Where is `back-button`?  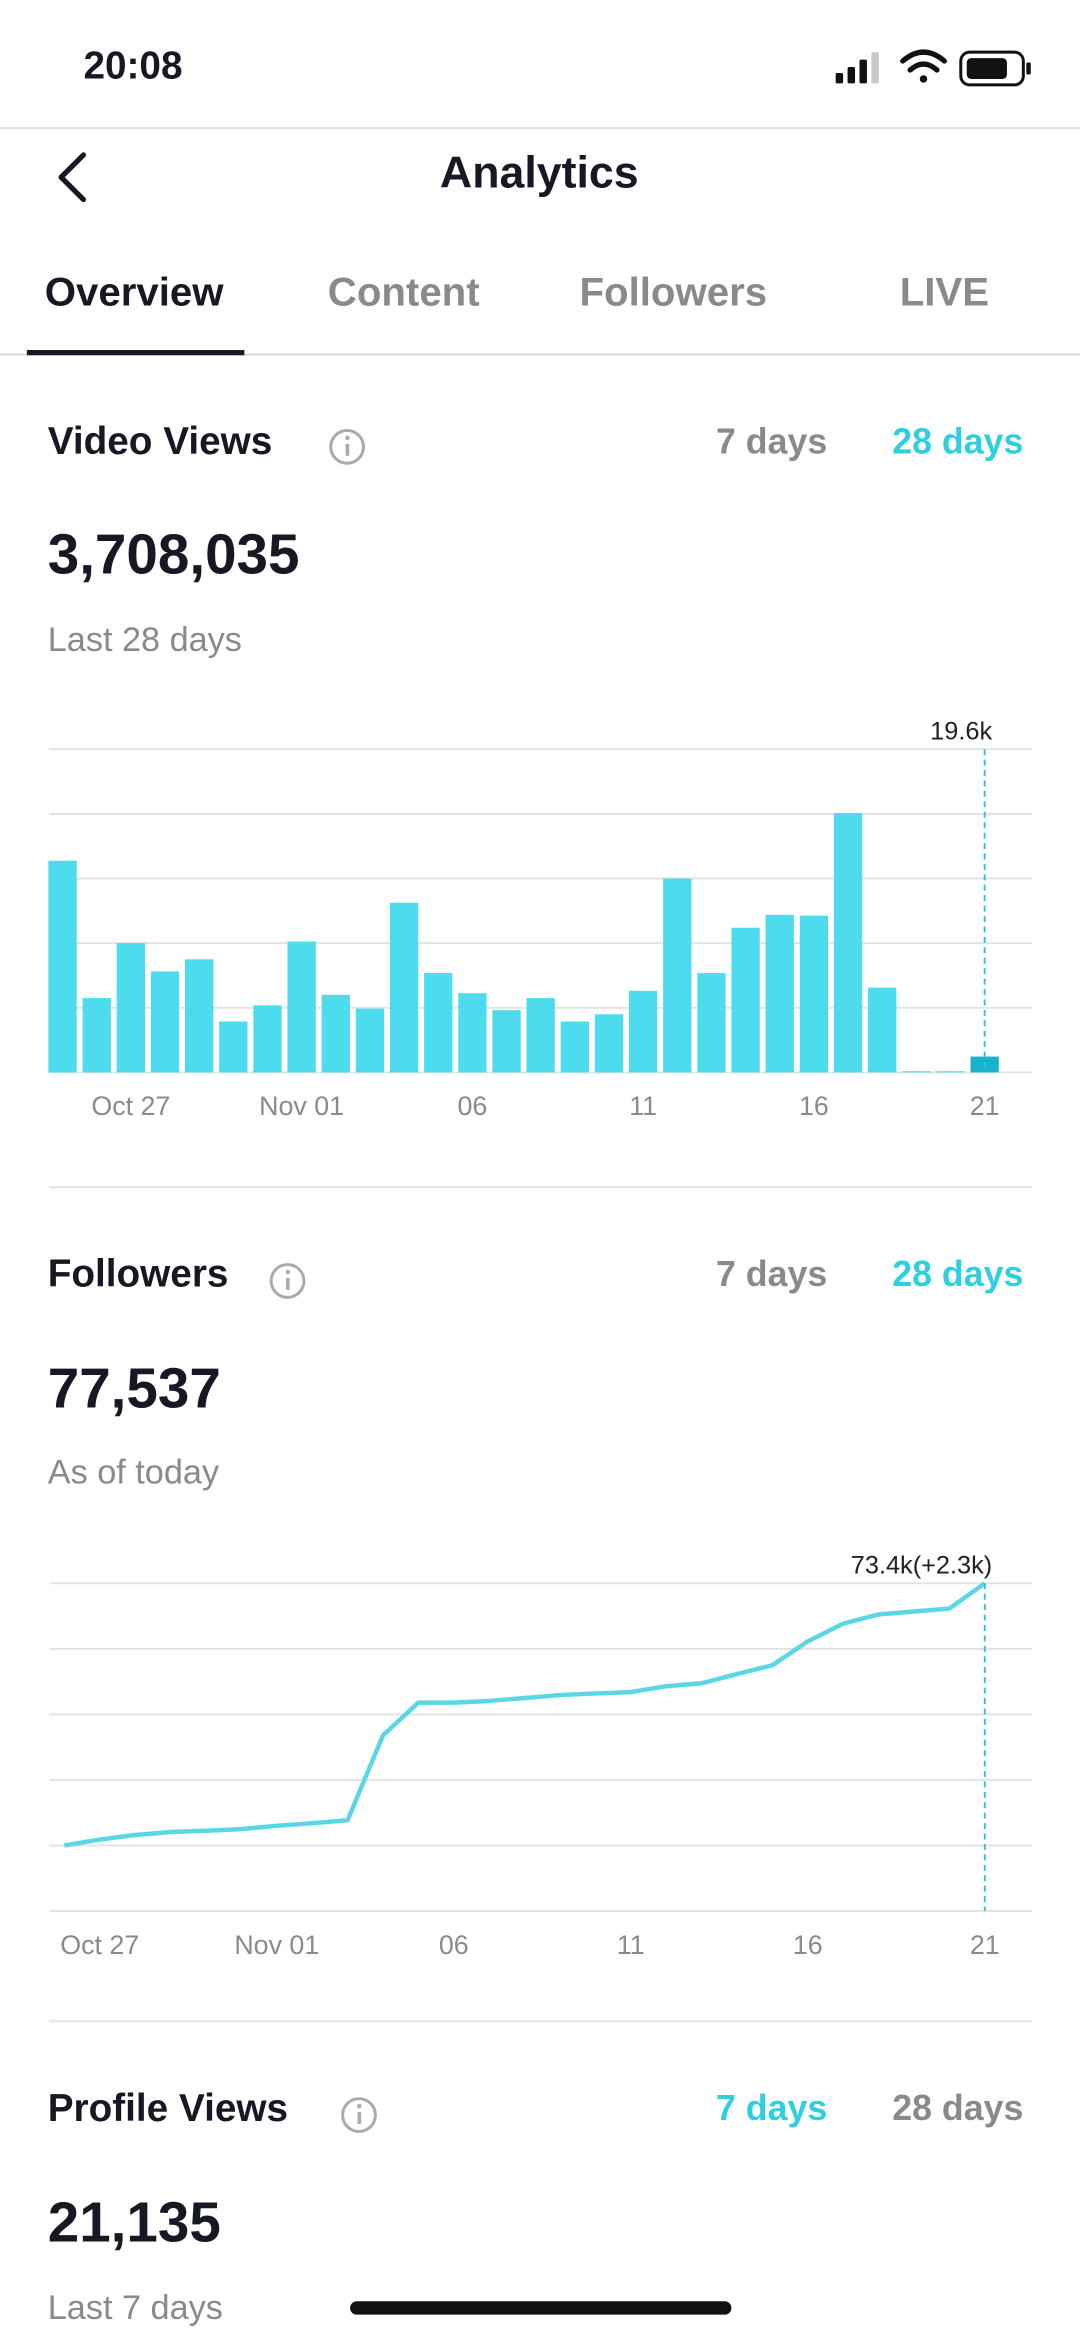
back-button is located at coordinates (72, 177).